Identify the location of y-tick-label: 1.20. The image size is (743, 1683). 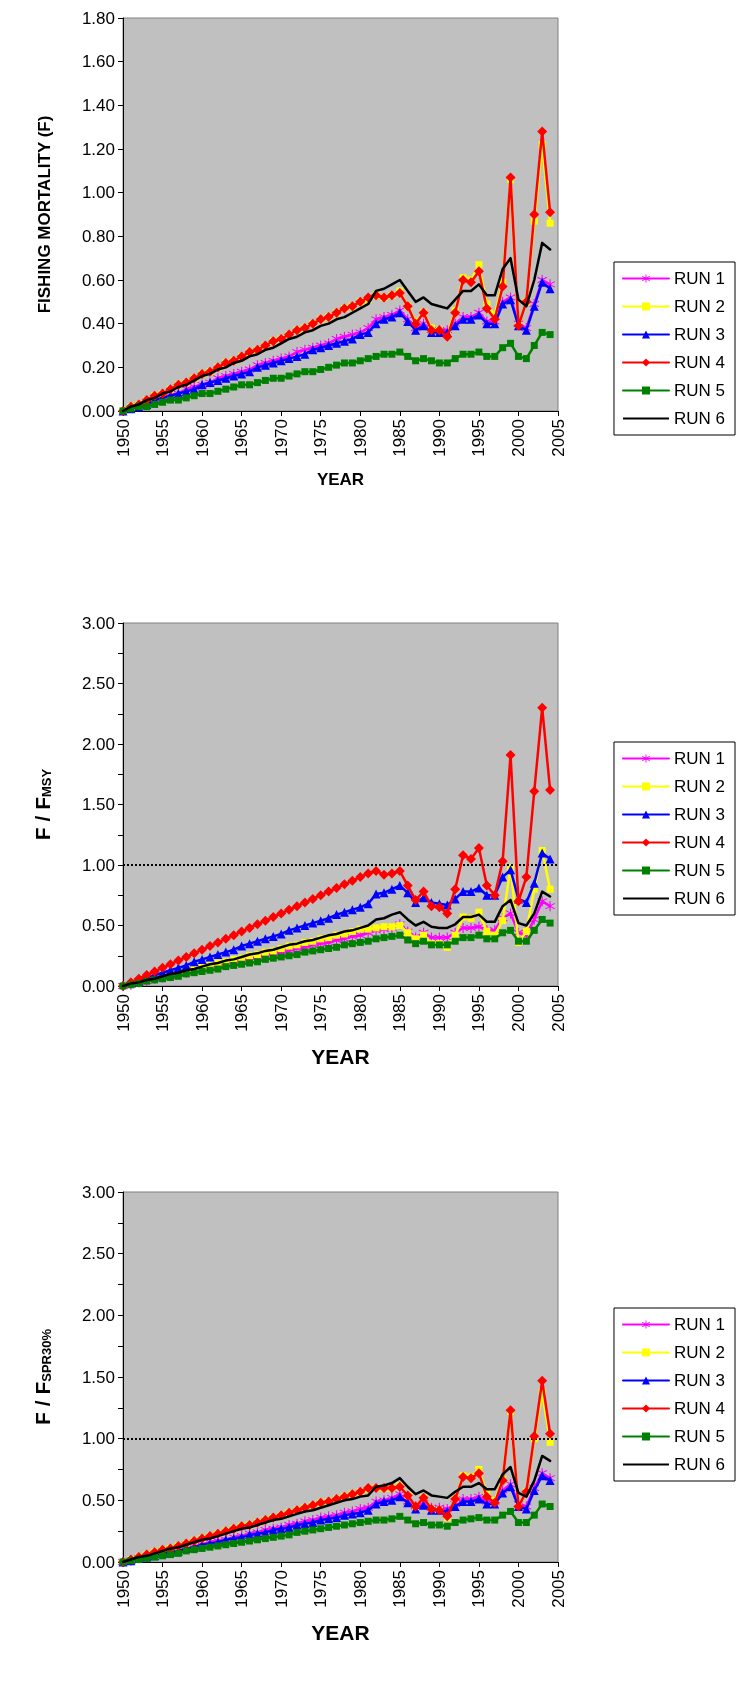
(98, 149).